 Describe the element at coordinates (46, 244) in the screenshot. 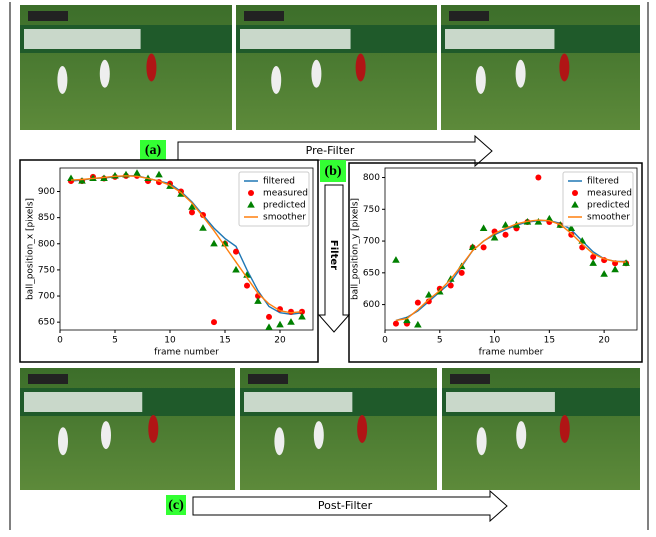

I see `y-tick-label: 800` at that location.